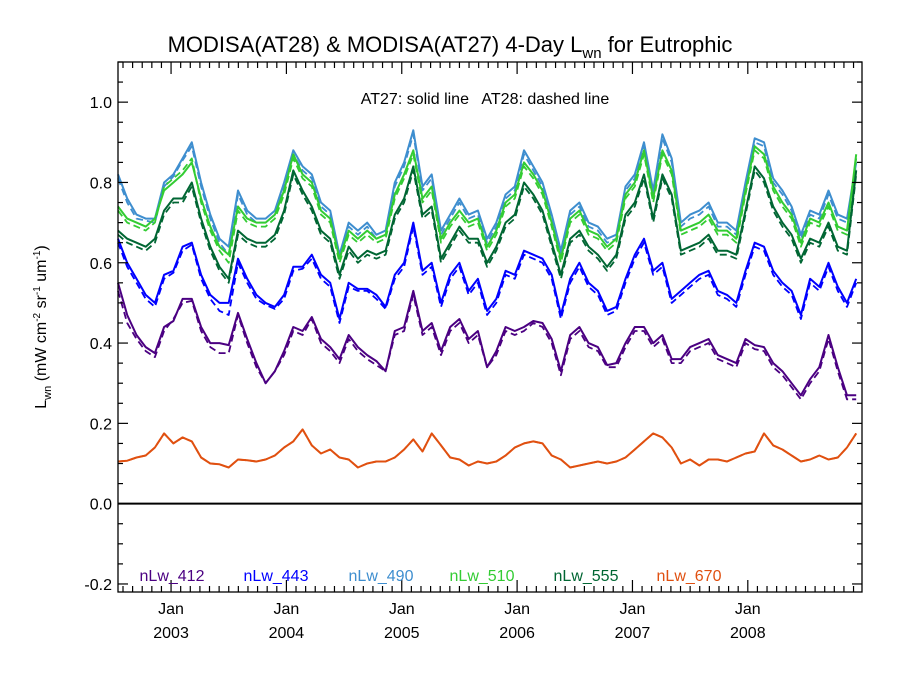 The image size is (900, 675). I want to click on y-tick-label: 1.0, so click(101, 103).